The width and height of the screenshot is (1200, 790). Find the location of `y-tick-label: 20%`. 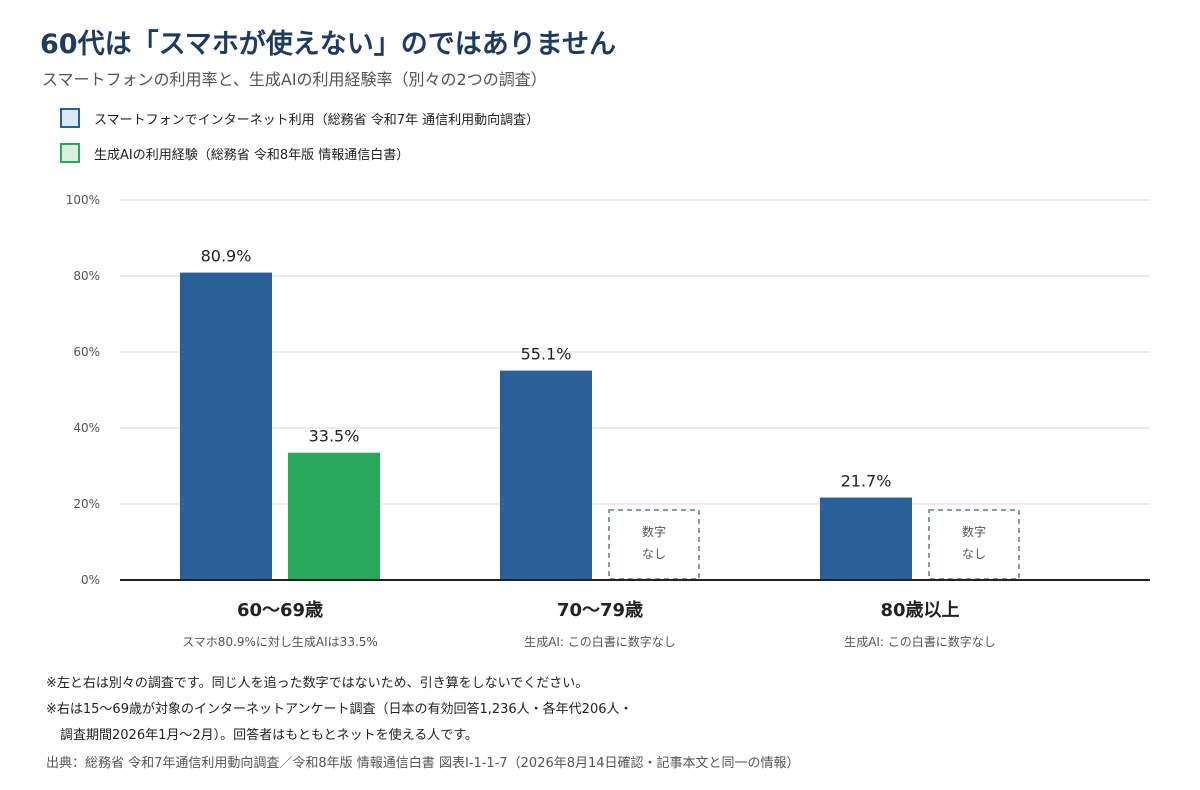

y-tick-label: 20% is located at coordinates (86, 504).